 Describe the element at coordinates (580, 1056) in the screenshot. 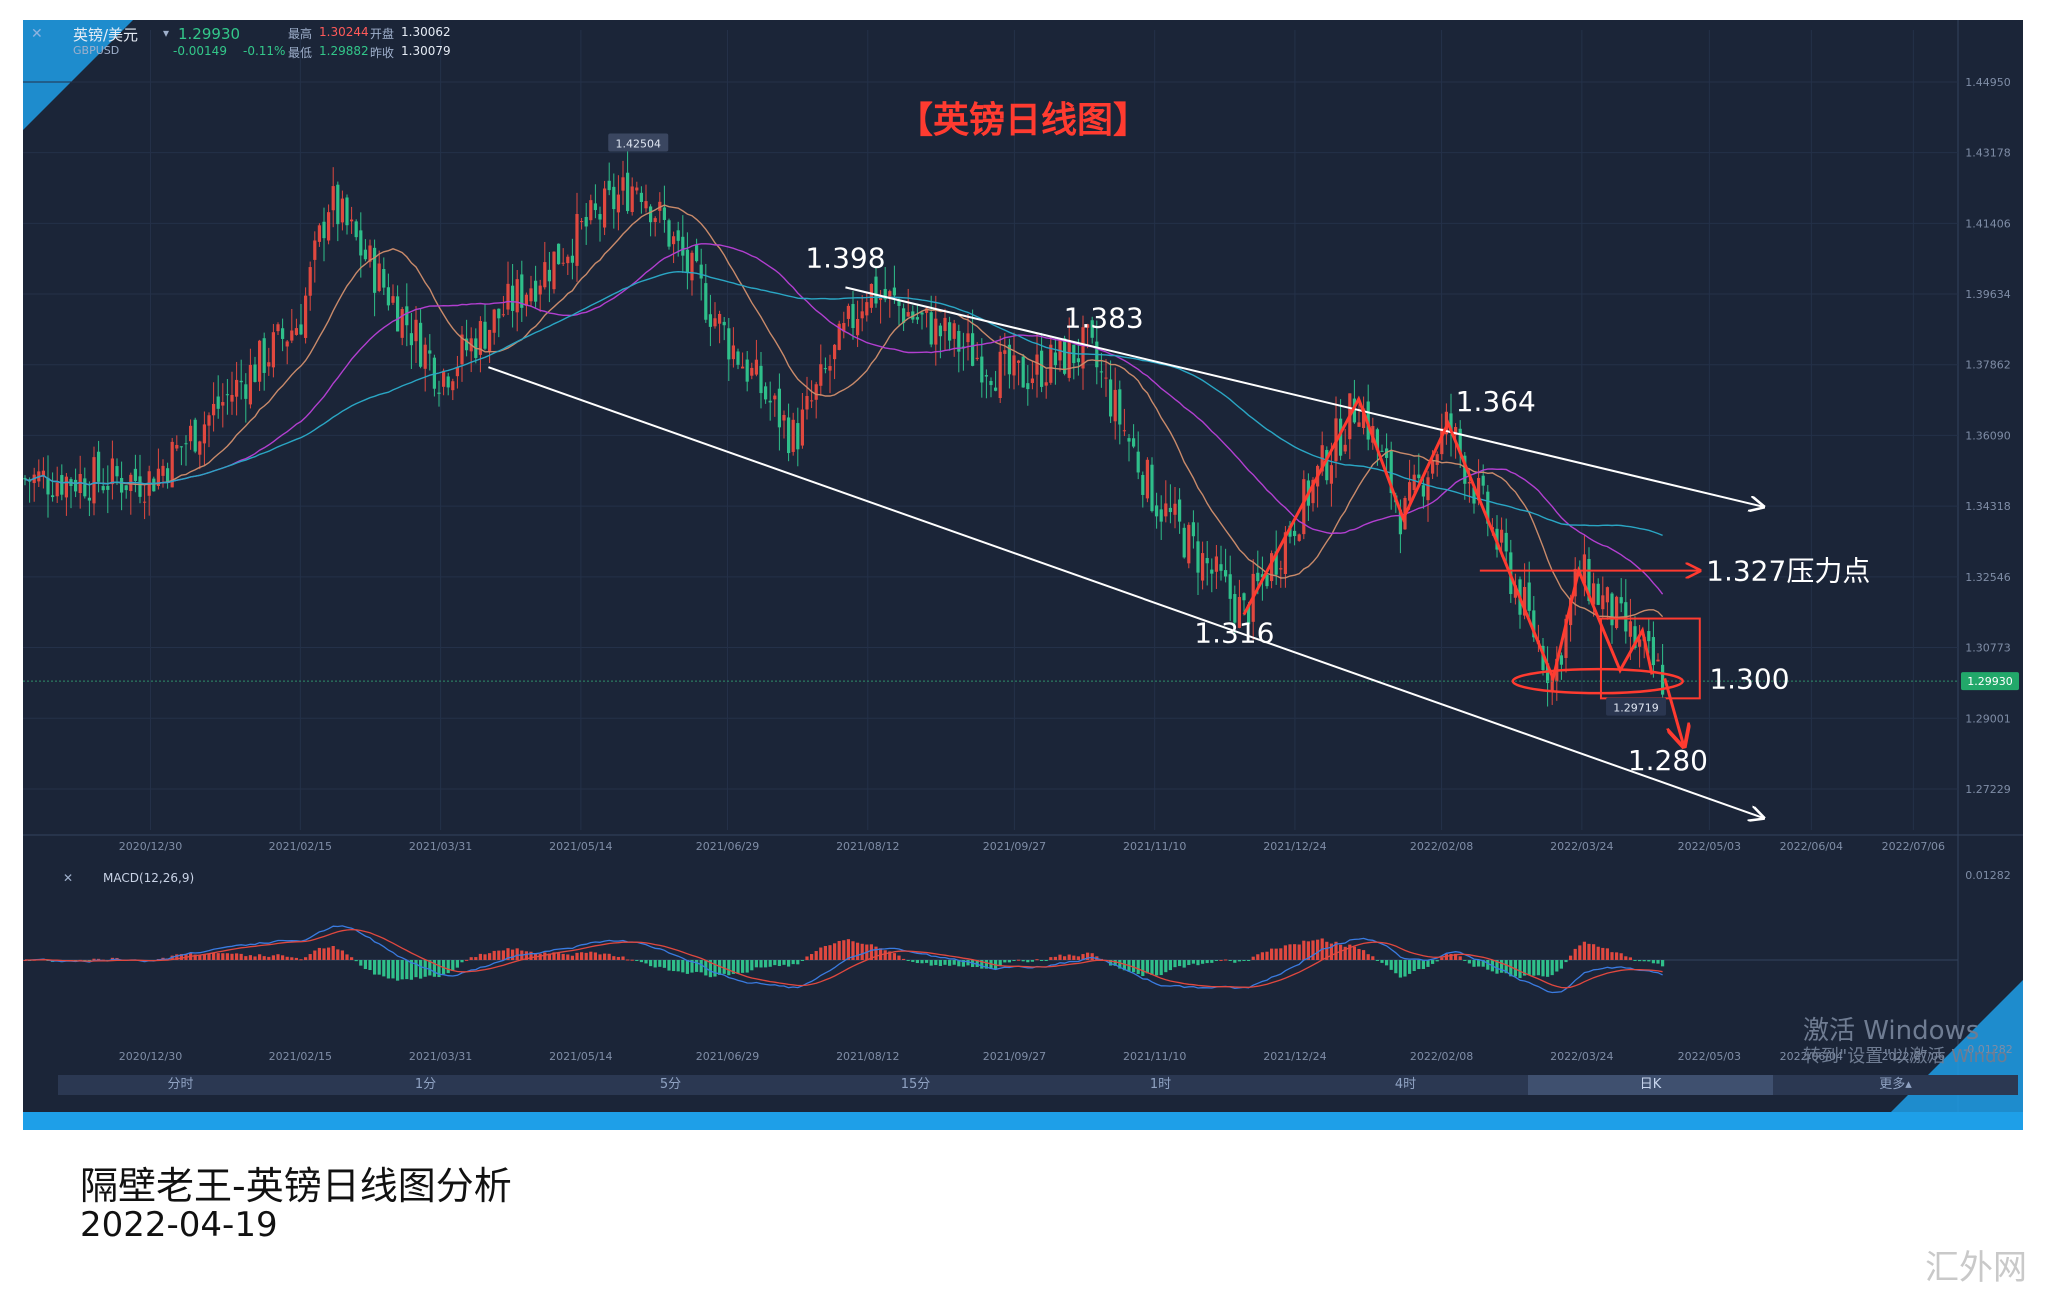

I see `macd-x-tick-label: 2021/05/14` at that location.